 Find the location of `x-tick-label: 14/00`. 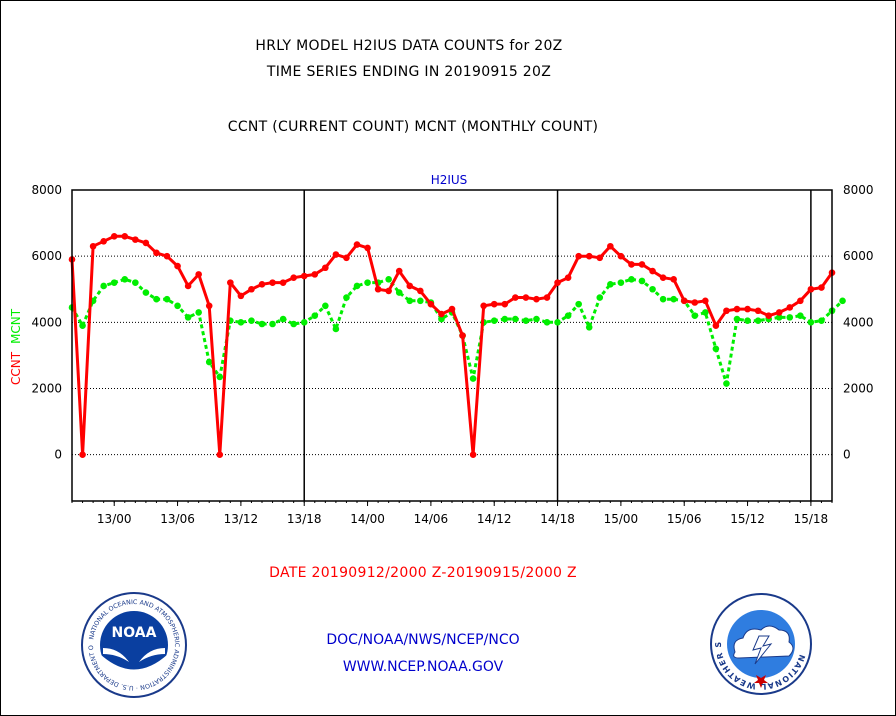

x-tick-label: 14/00 is located at coordinates (367, 519).